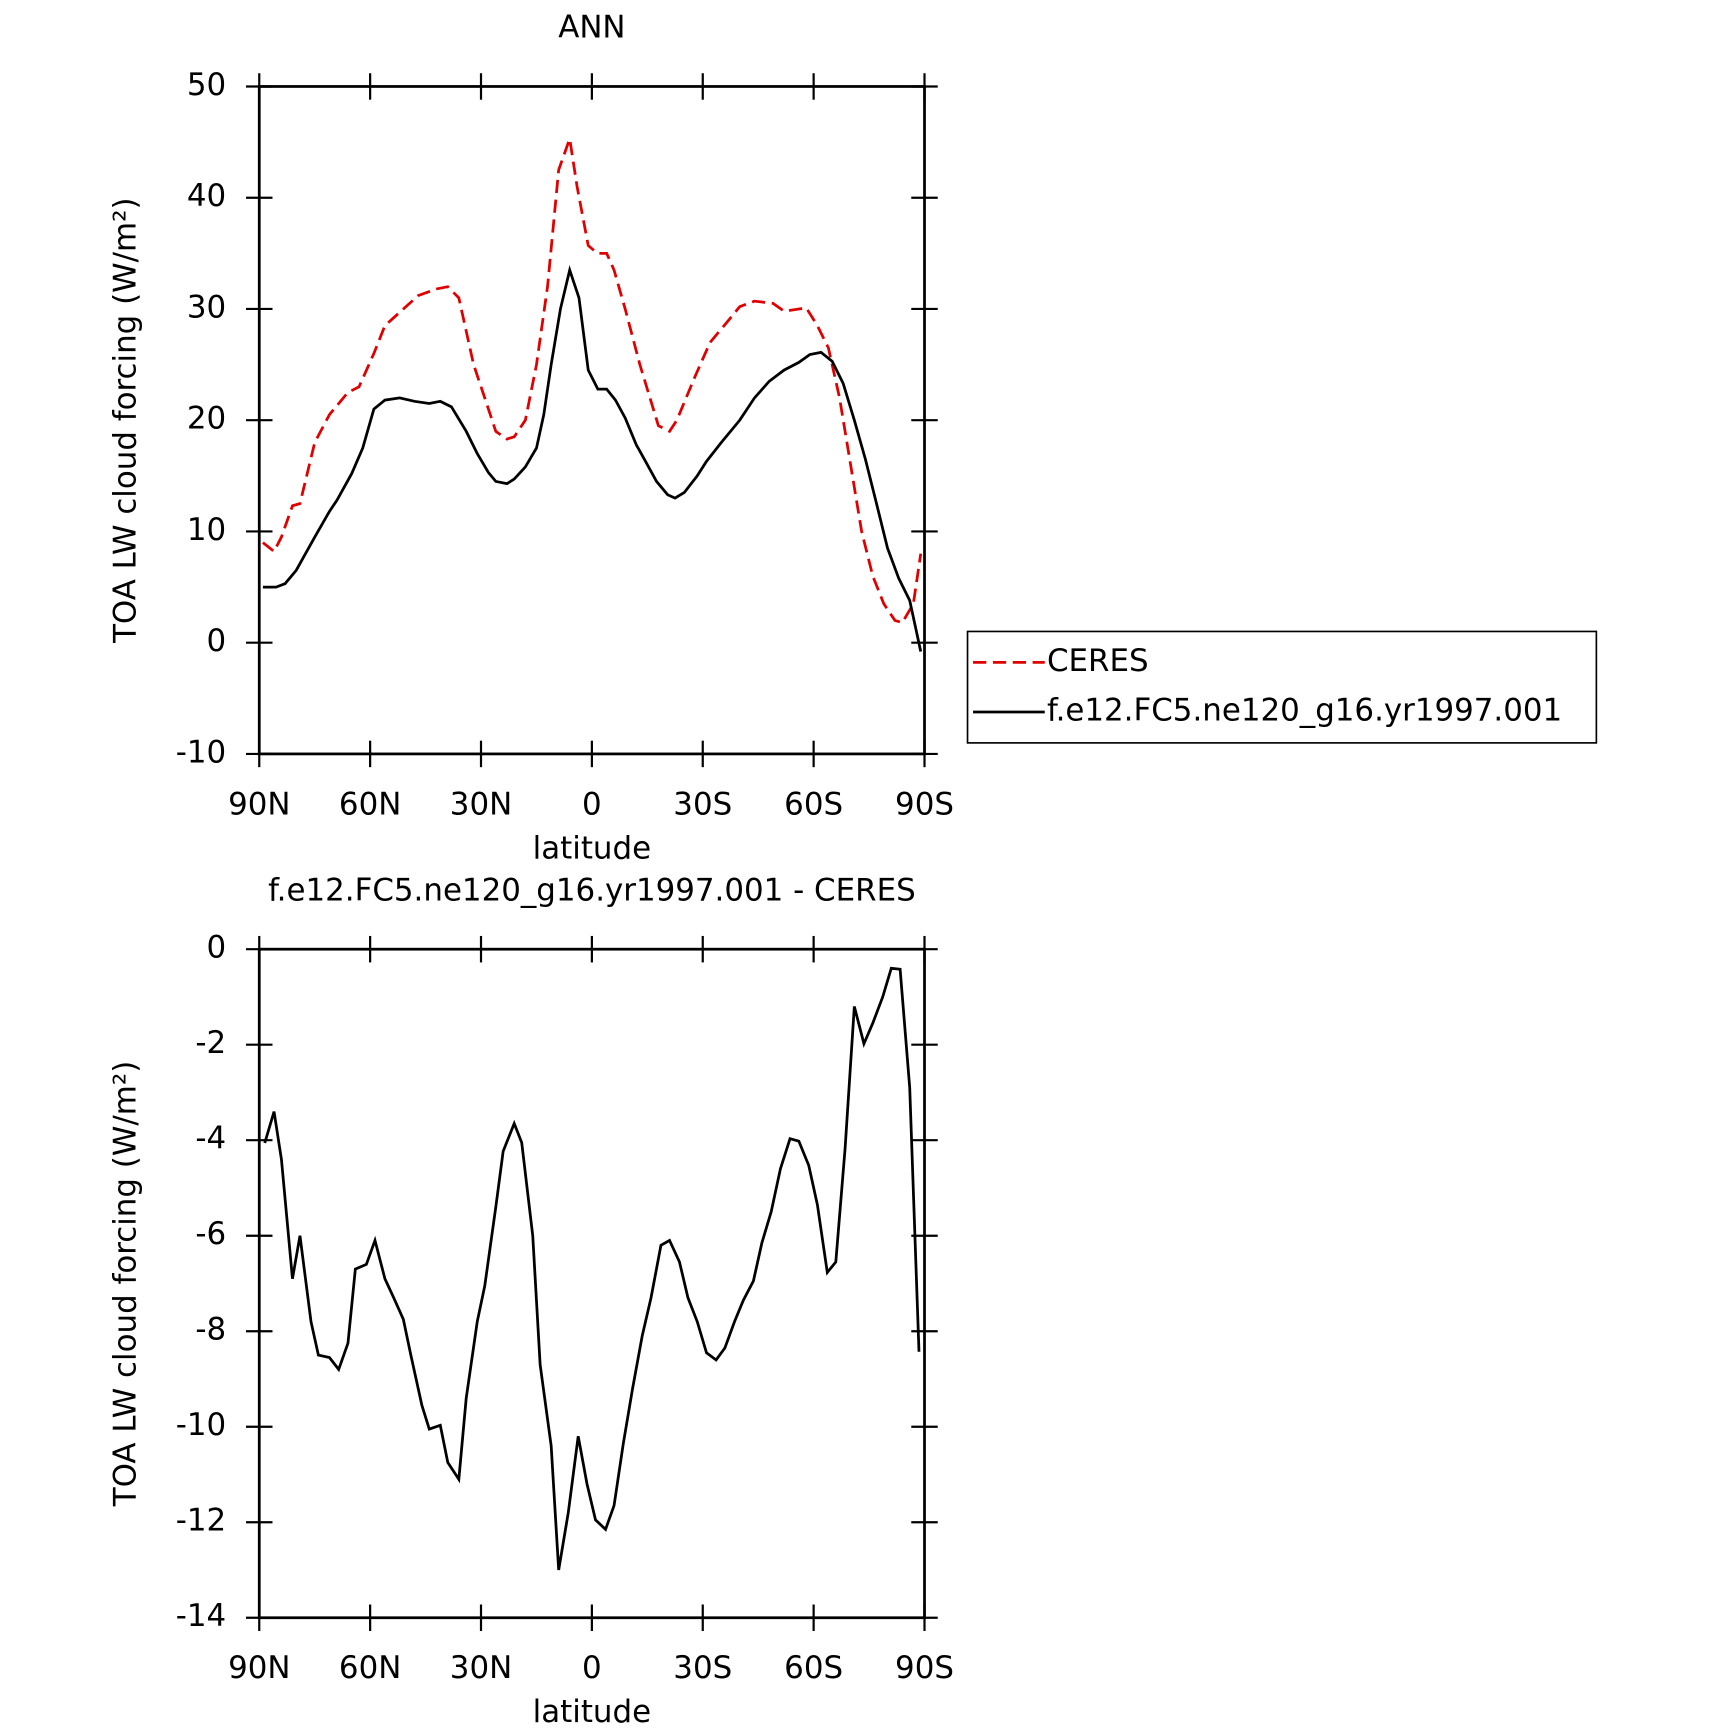  What do you see at coordinates (206, 85) in the screenshot?
I see `y-tick-label: 50` at bounding box center [206, 85].